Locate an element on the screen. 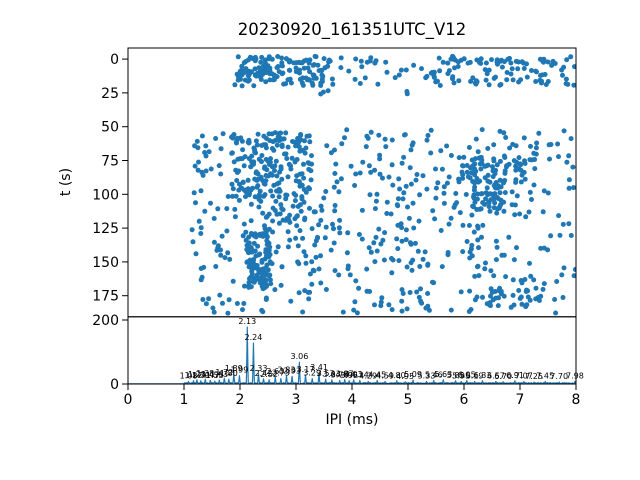  peak-annotation: 1.08 is located at coordinates (189, 375).